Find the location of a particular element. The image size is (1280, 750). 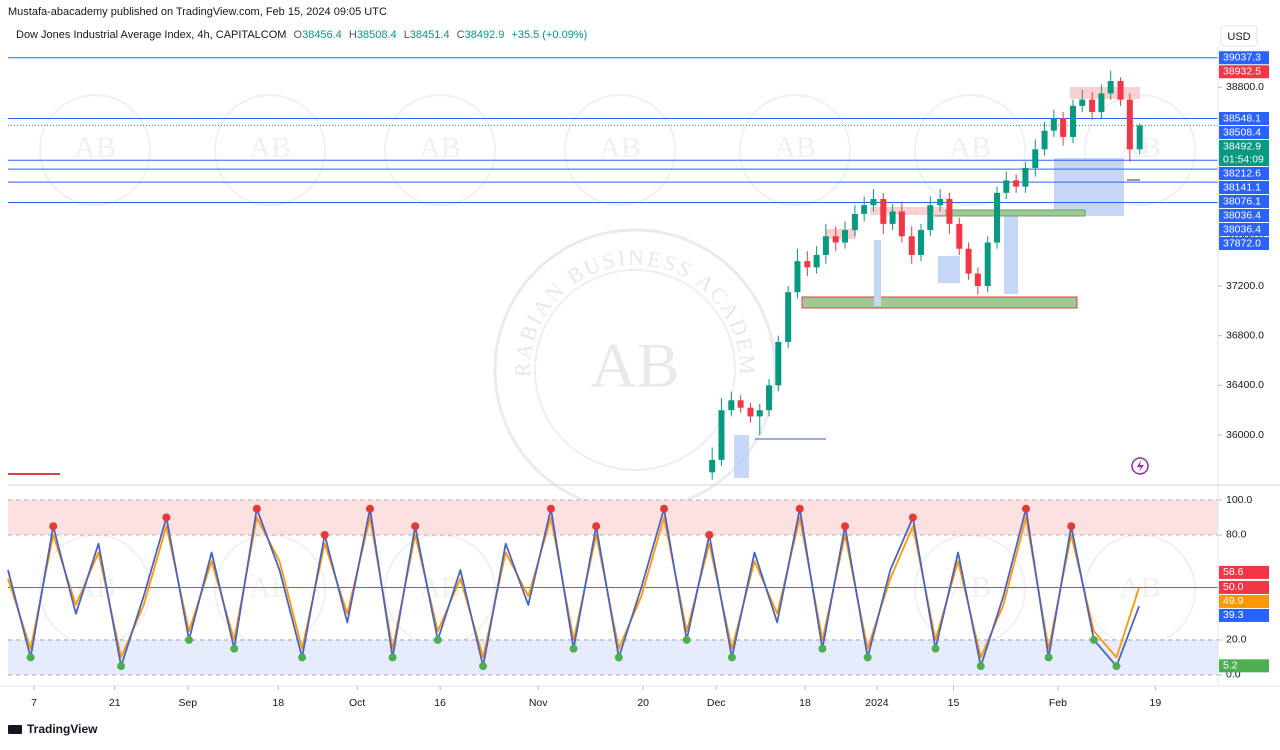

y-tick-label: 80.0 is located at coordinates (1236, 535).